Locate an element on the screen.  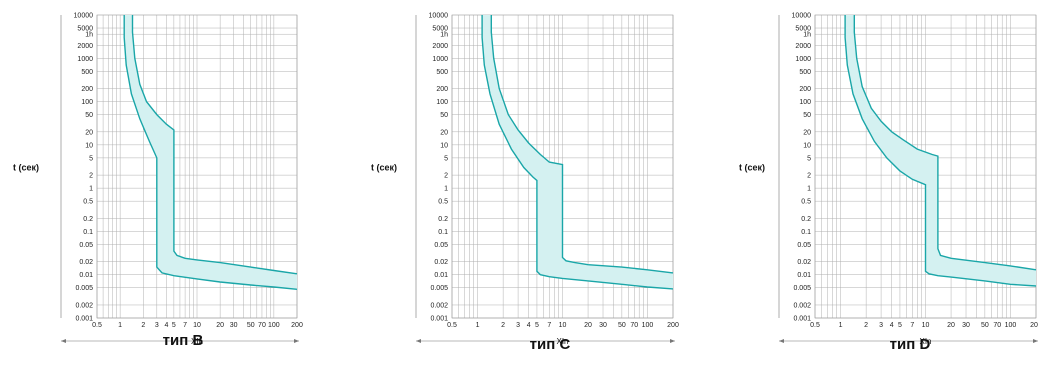
x-axis-arrow-right is located at coordinates (672, 341).